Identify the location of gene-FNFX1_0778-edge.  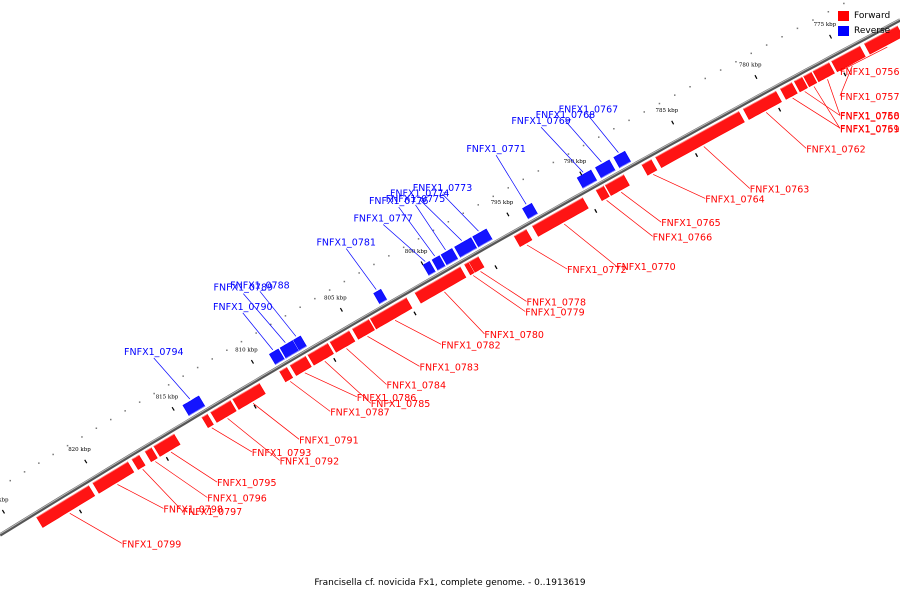
(473, 259).